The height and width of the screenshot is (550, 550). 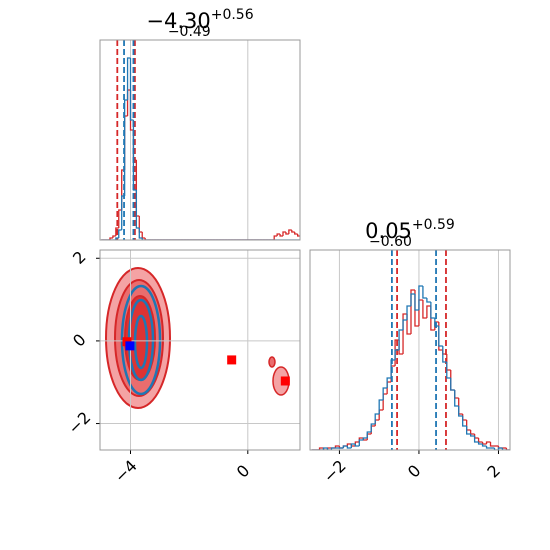 I want to click on title-lower: −0.49, so click(x=189, y=32).